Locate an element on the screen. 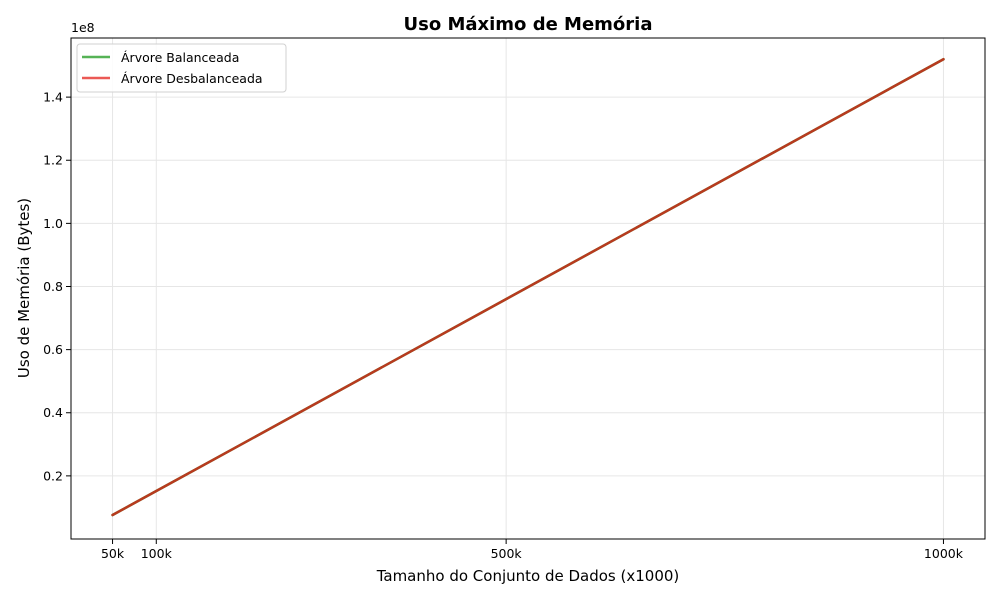  y-tick-label: 0.2 is located at coordinates (53, 475).